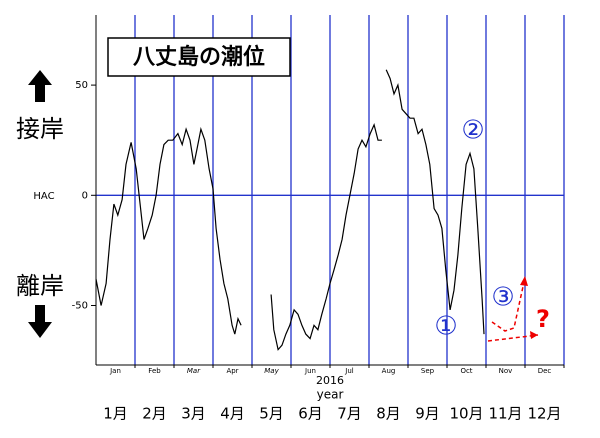 This screenshot has height=438, width=600. What do you see at coordinates (330, 380) in the screenshot?
I see `year-label: 2016` at bounding box center [330, 380].